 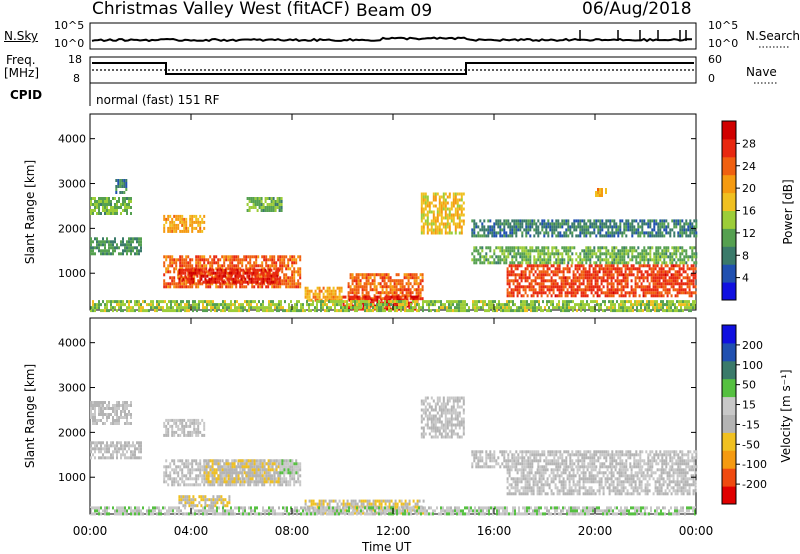 What do you see at coordinates (601, 192) in the screenshot?
I see `echo-region` at bounding box center [601, 192].